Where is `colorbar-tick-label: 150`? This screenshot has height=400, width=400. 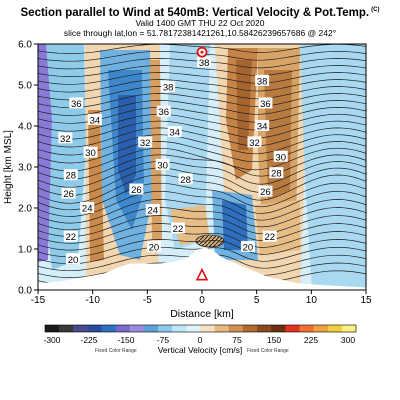 colorbar-tick-label: 150 is located at coordinates (274, 340).